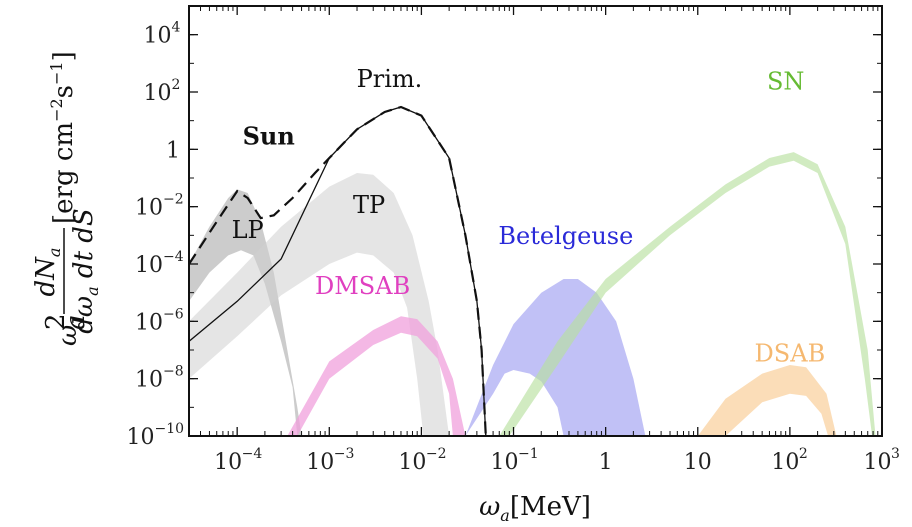 The image size is (912, 527). I want to click on x-tick-label: 10 −3, so click(330, 460).